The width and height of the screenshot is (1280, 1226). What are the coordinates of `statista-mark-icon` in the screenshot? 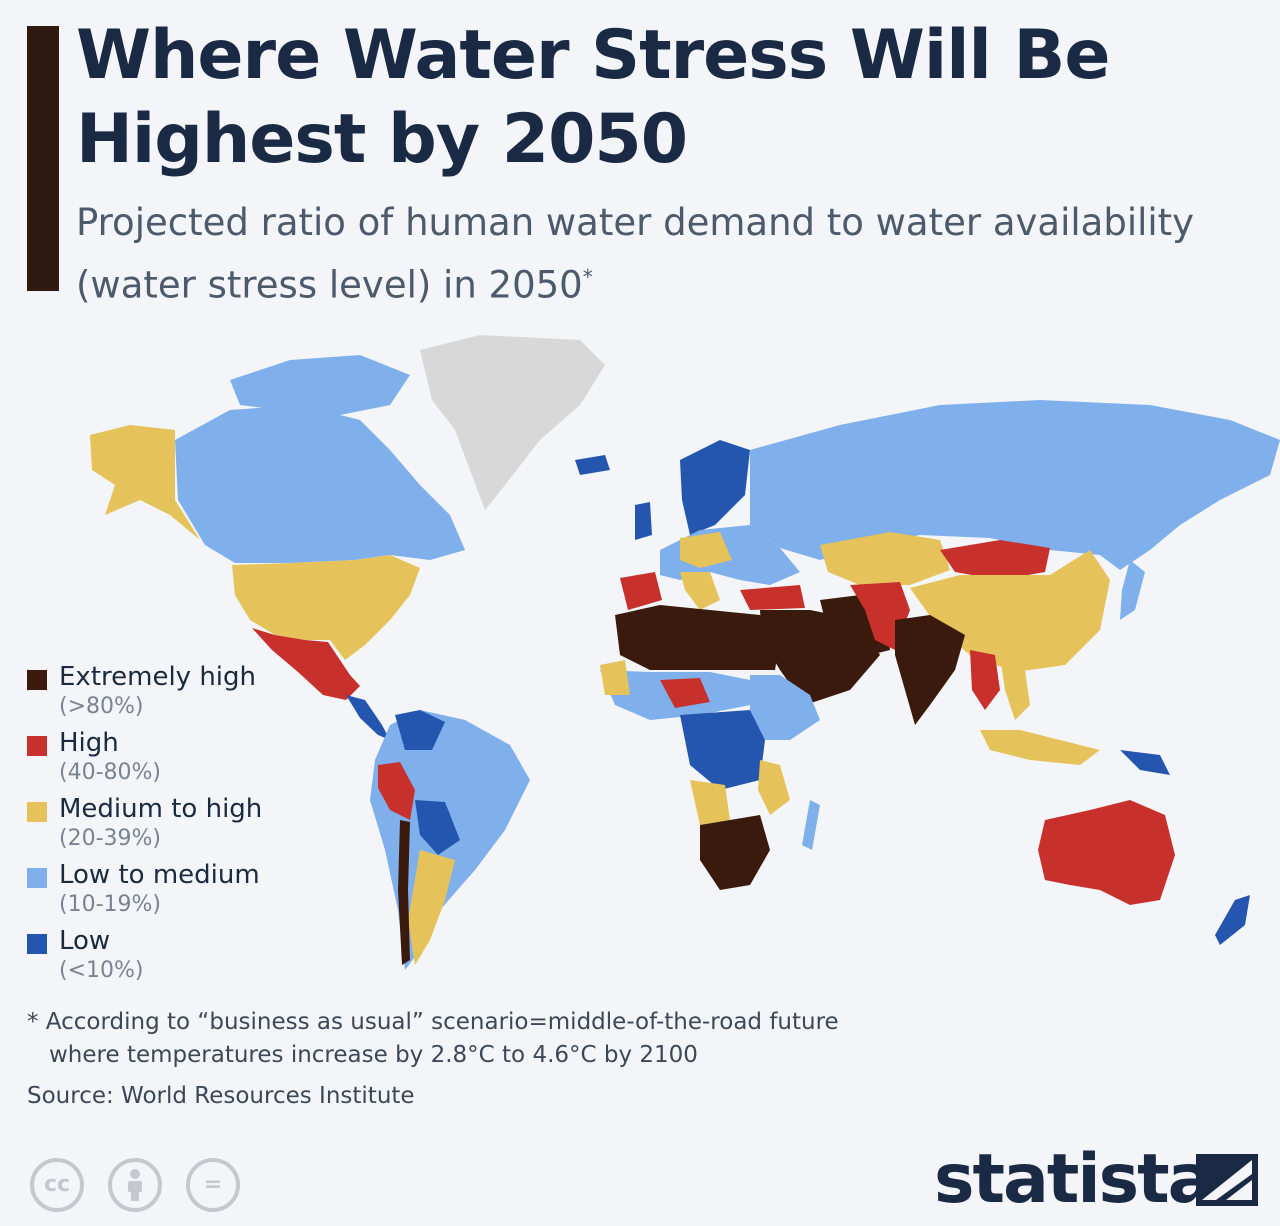 It's located at (1227, 1180).